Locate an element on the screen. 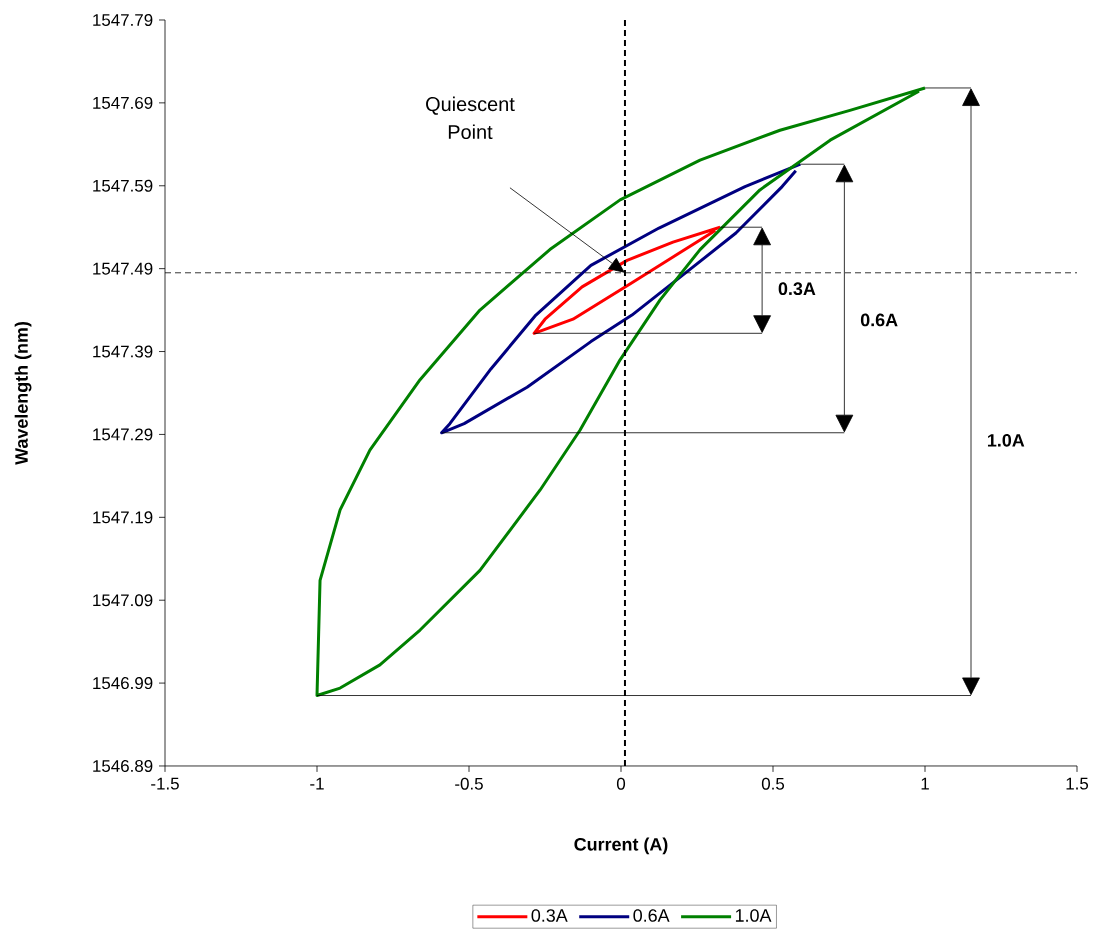 This screenshot has width=1106, height=946. y-tick-label: 1547.19 is located at coordinates (123, 517).